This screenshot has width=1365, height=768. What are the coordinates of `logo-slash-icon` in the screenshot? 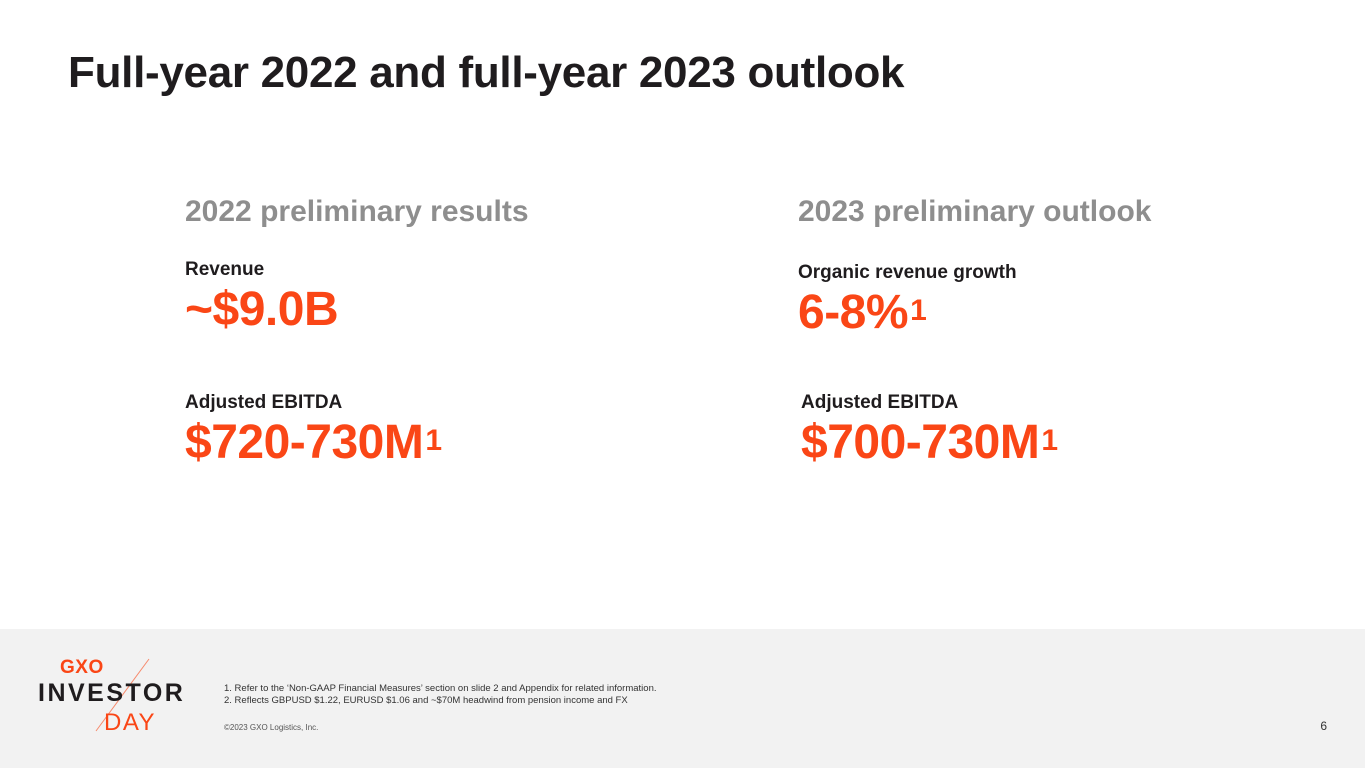 It's located at (122, 695).